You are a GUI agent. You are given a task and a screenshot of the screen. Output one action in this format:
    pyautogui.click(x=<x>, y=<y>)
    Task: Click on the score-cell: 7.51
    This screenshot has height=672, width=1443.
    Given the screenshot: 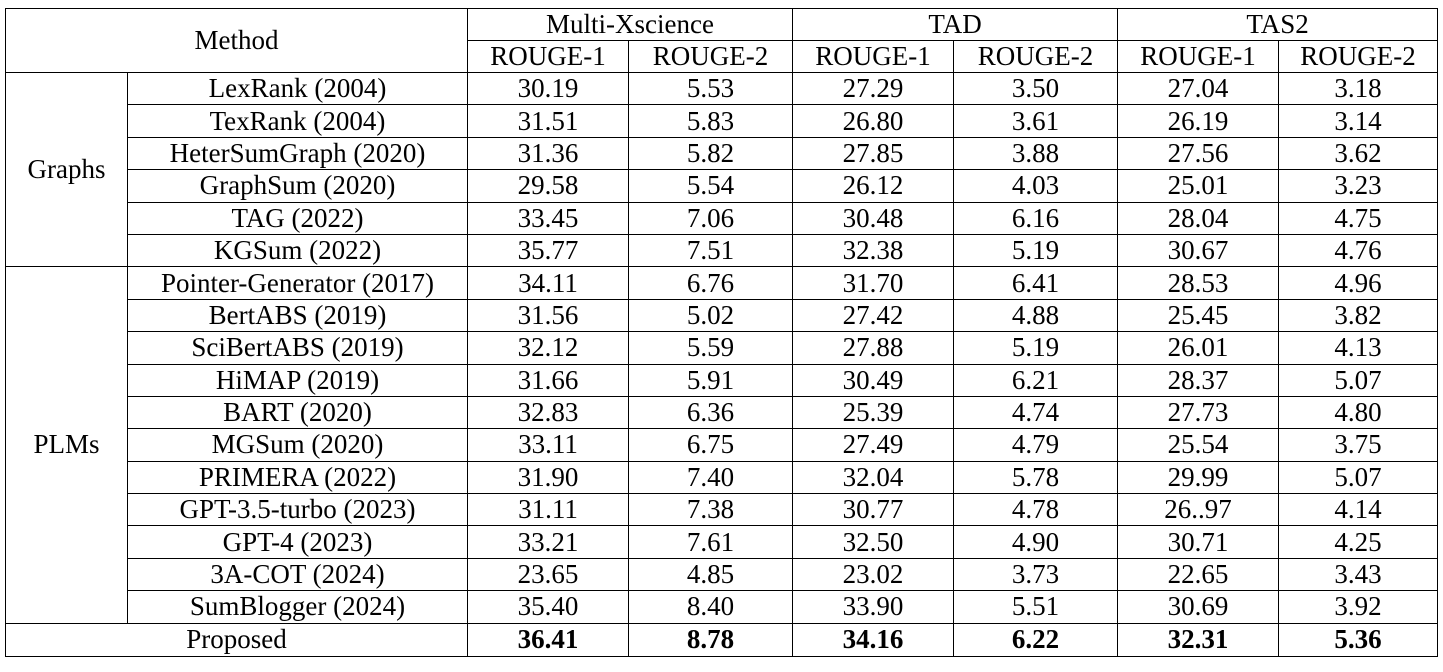 What is the action you would take?
    pyautogui.click(x=710, y=250)
    